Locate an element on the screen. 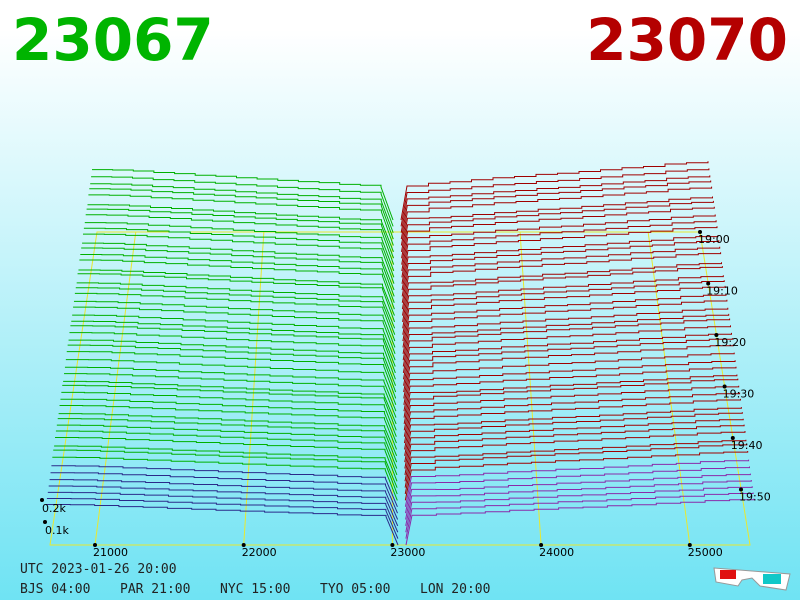 The height and width of the screenshot is (600, 800). zone-clock: LON 20:00 is located at coordinates (455, 589).